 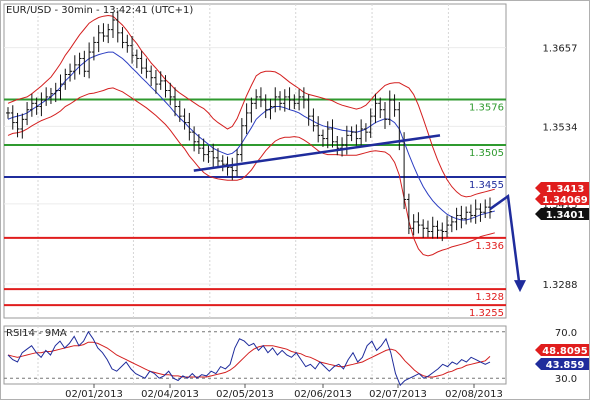 I want to click on rsi-line, so click(x=249, y=358).